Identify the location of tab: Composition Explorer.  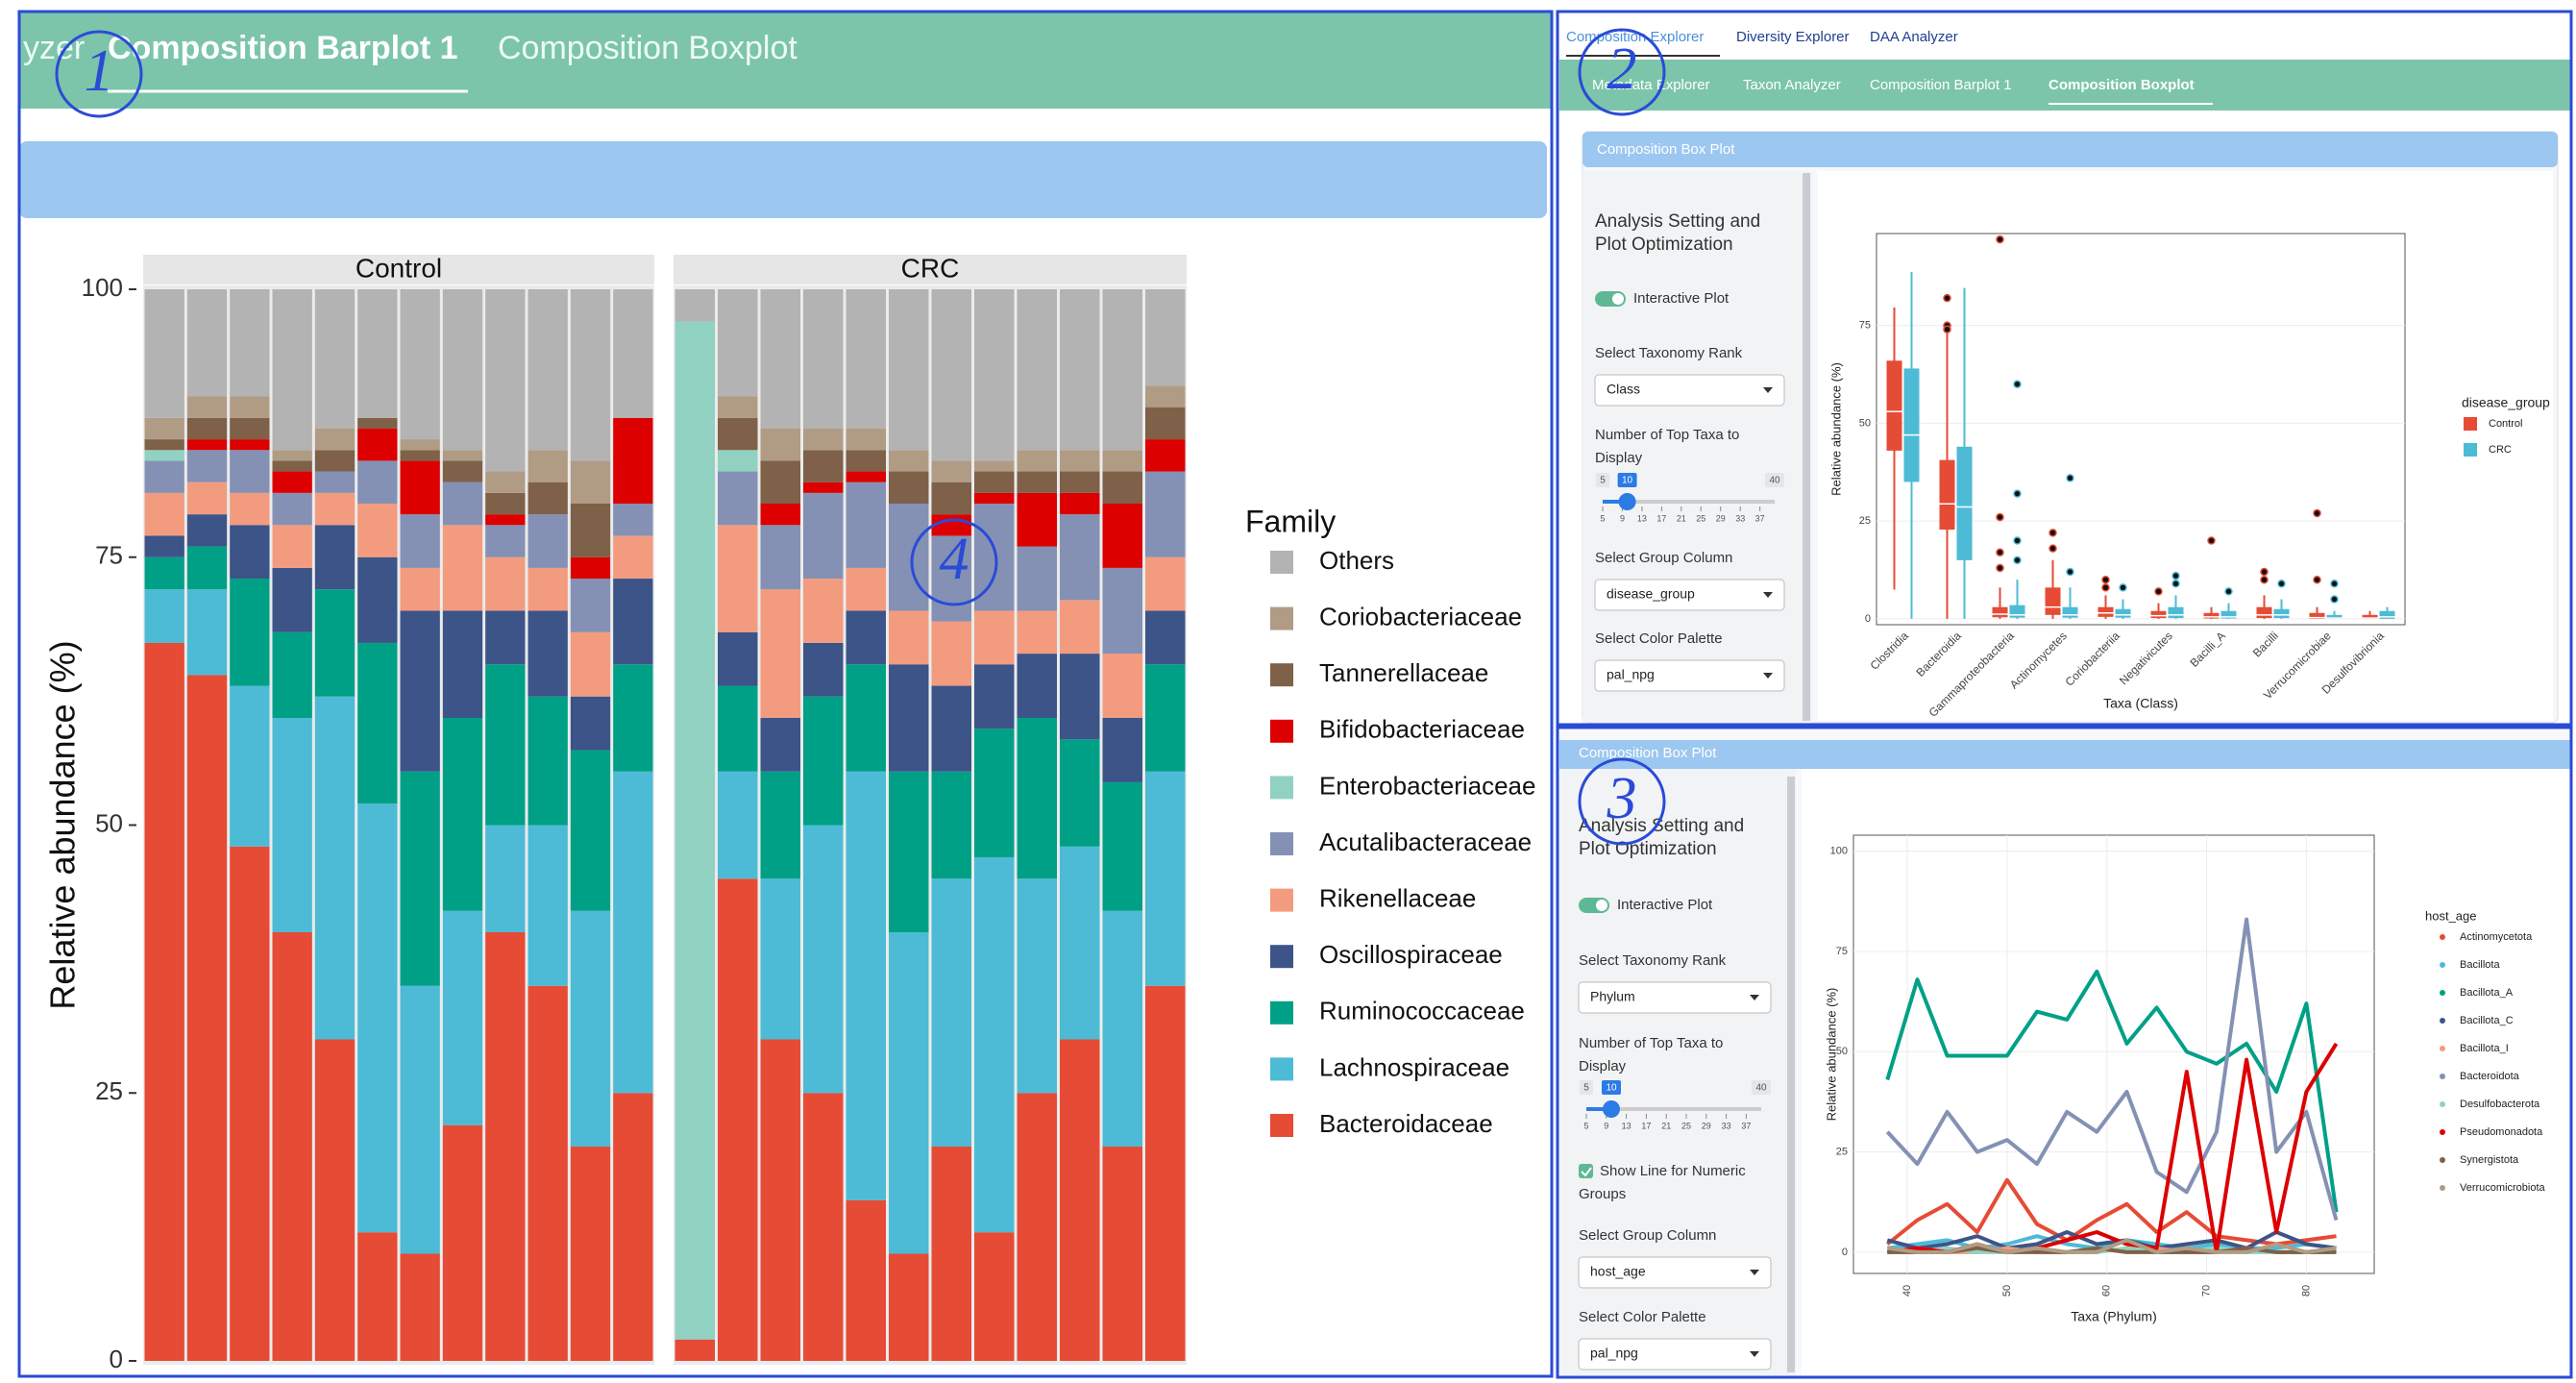
(1635, 37).